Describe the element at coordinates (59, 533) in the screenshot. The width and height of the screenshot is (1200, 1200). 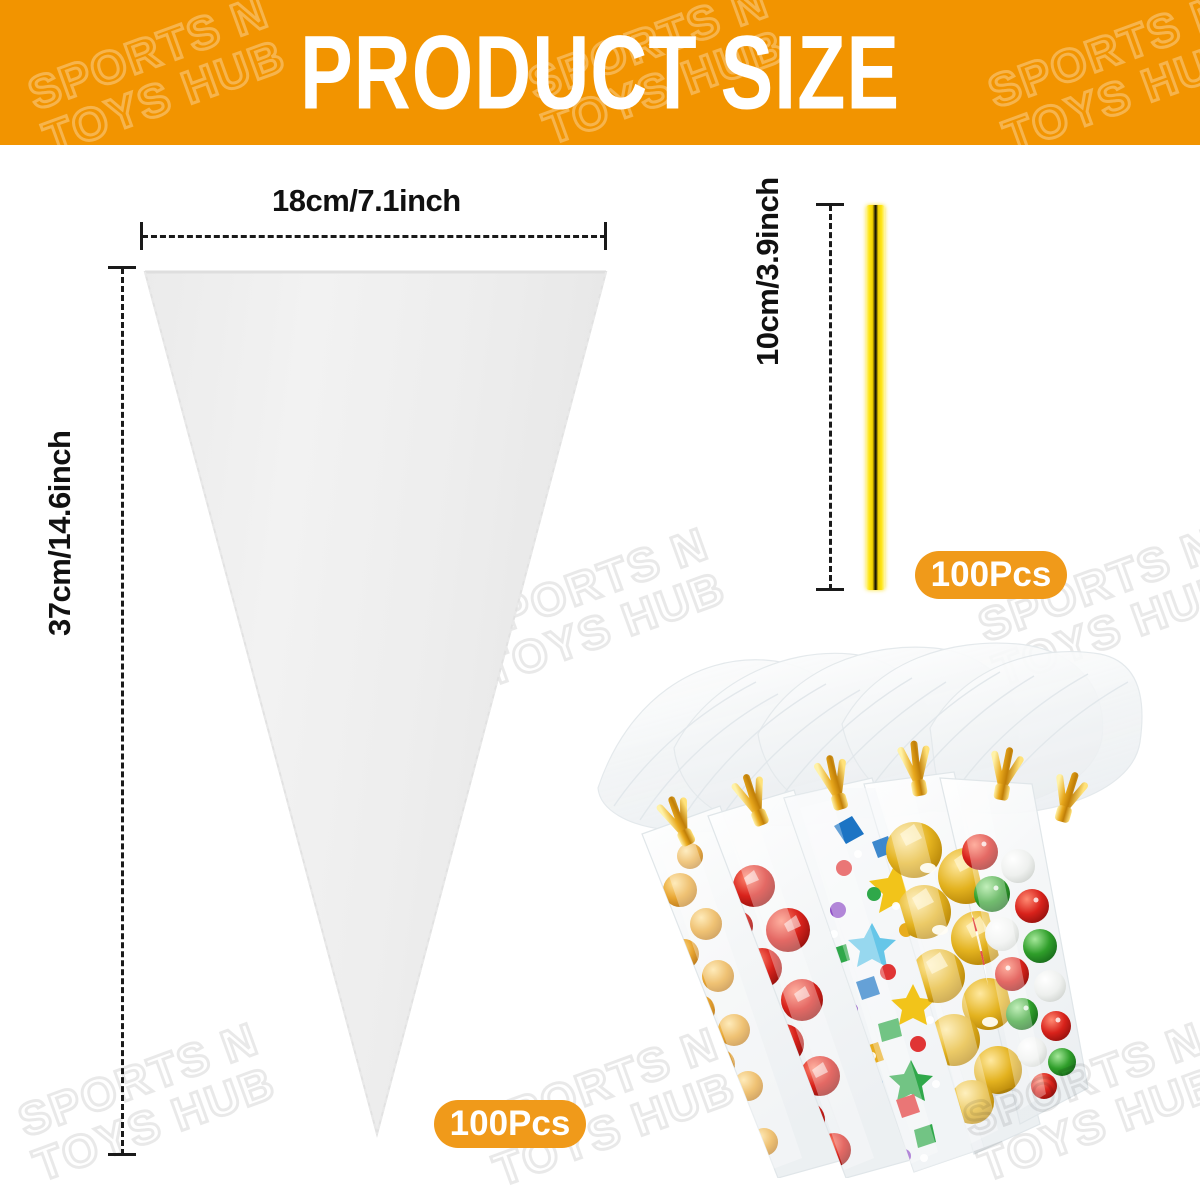
I see `dimension-label-bag-height: 37cm/14.6inch` at that location.